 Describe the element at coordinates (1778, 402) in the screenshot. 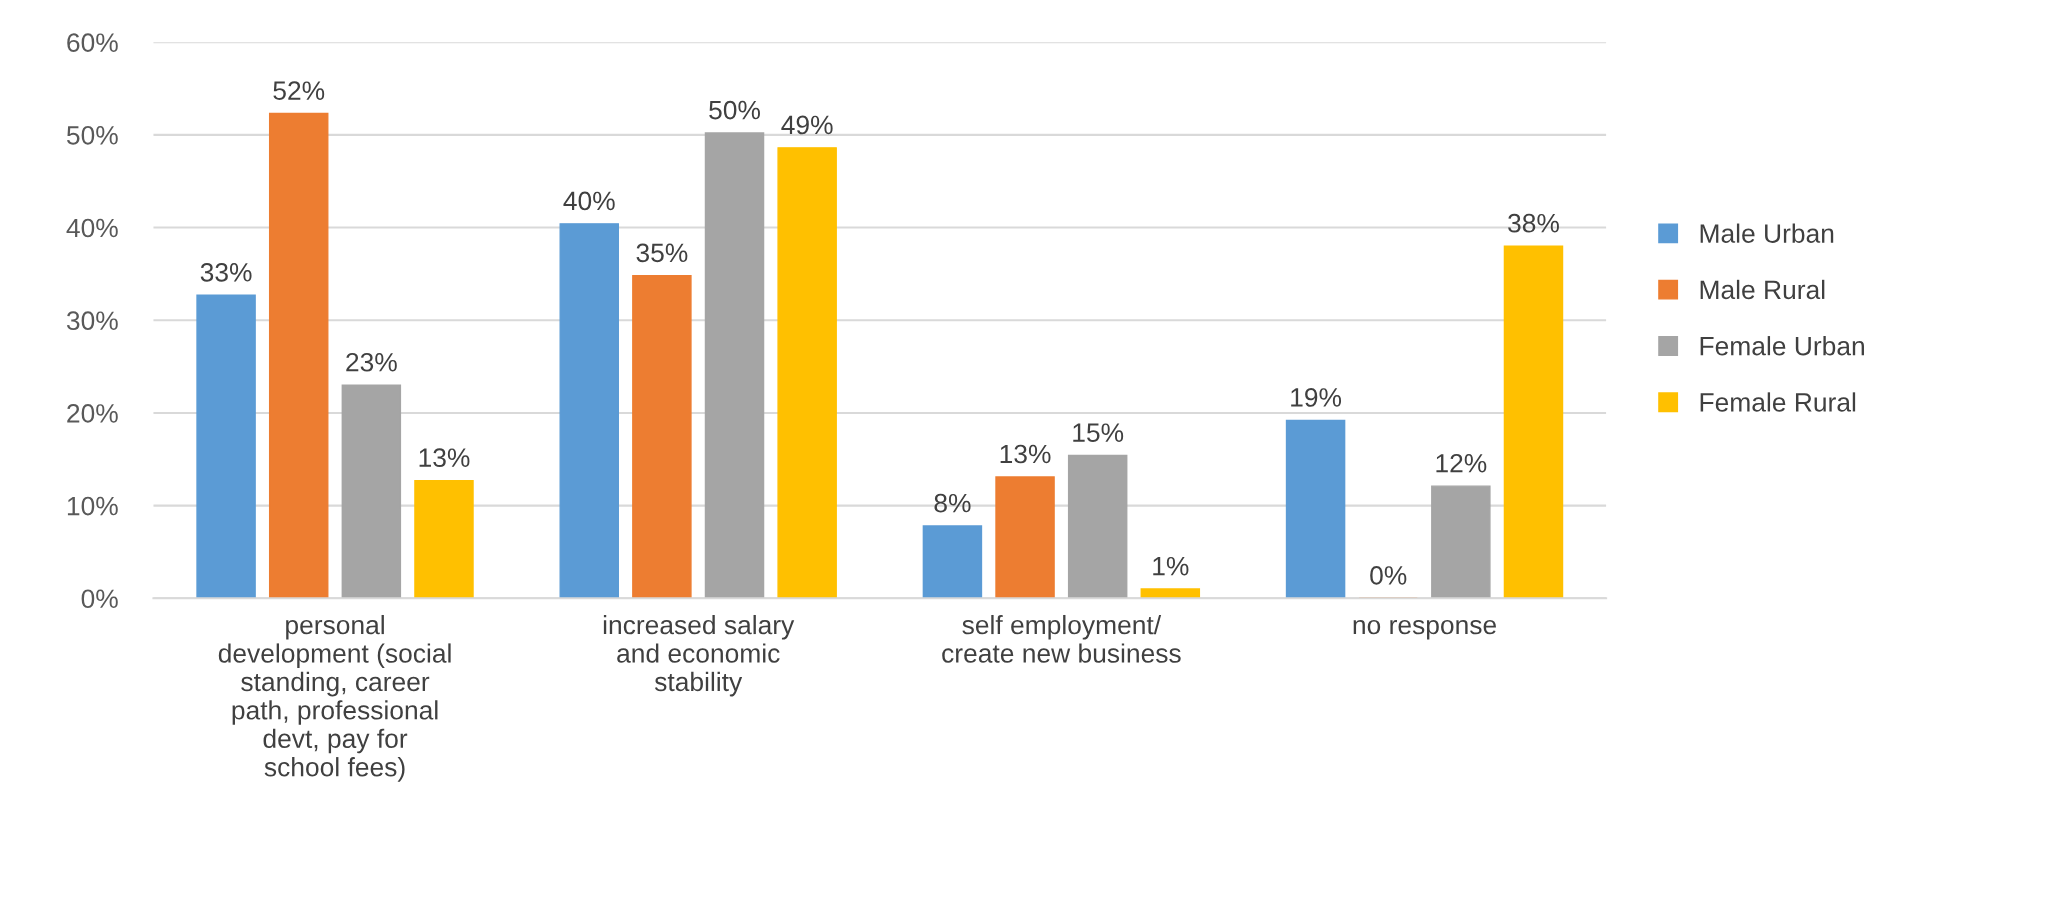

I see `legend-label: Female Rural` at that location.